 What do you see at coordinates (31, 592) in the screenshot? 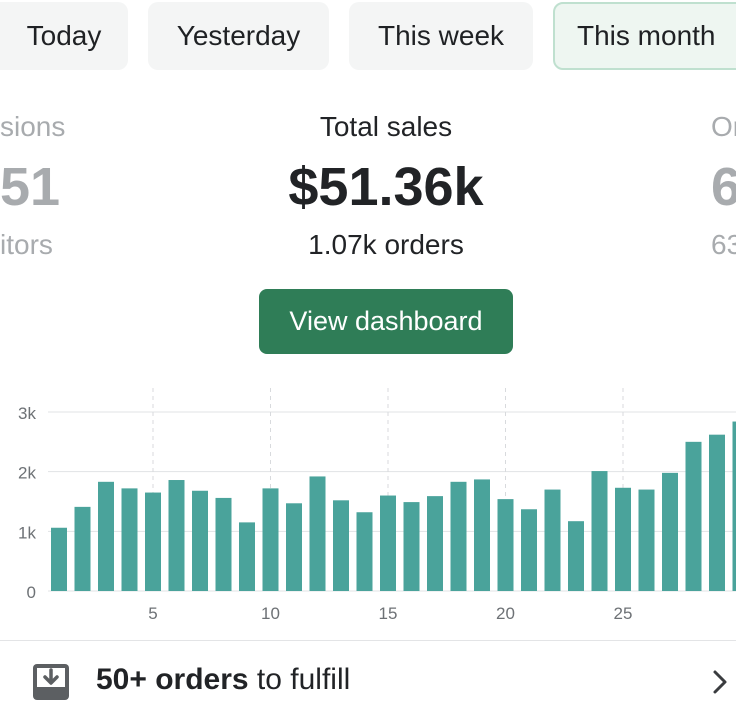
I see `y-tick-label: 0` at bounding box center [31, 592].